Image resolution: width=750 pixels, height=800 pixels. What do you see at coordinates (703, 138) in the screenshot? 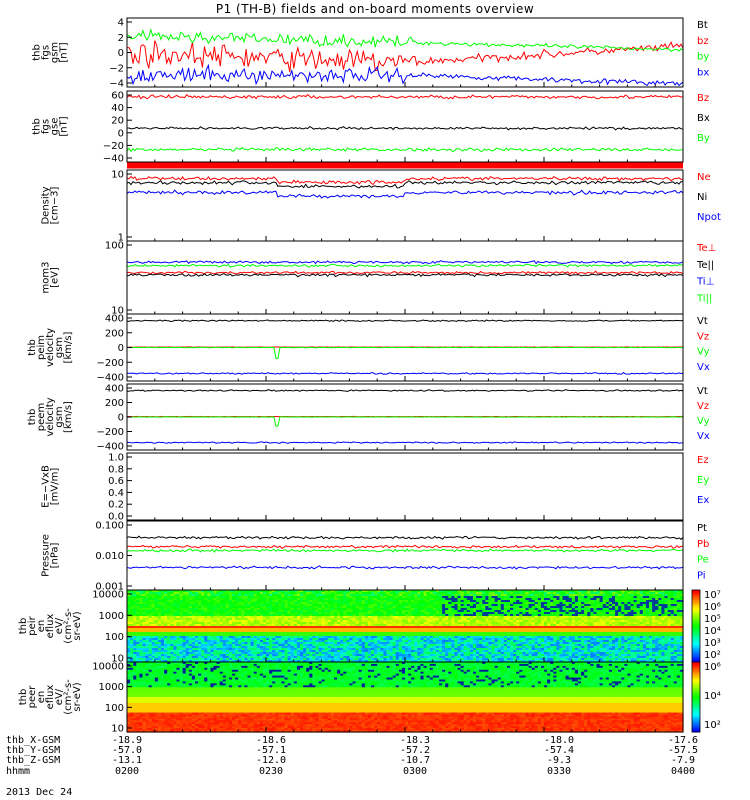
I see `legend-By: By` at bounding box center [703, 138].